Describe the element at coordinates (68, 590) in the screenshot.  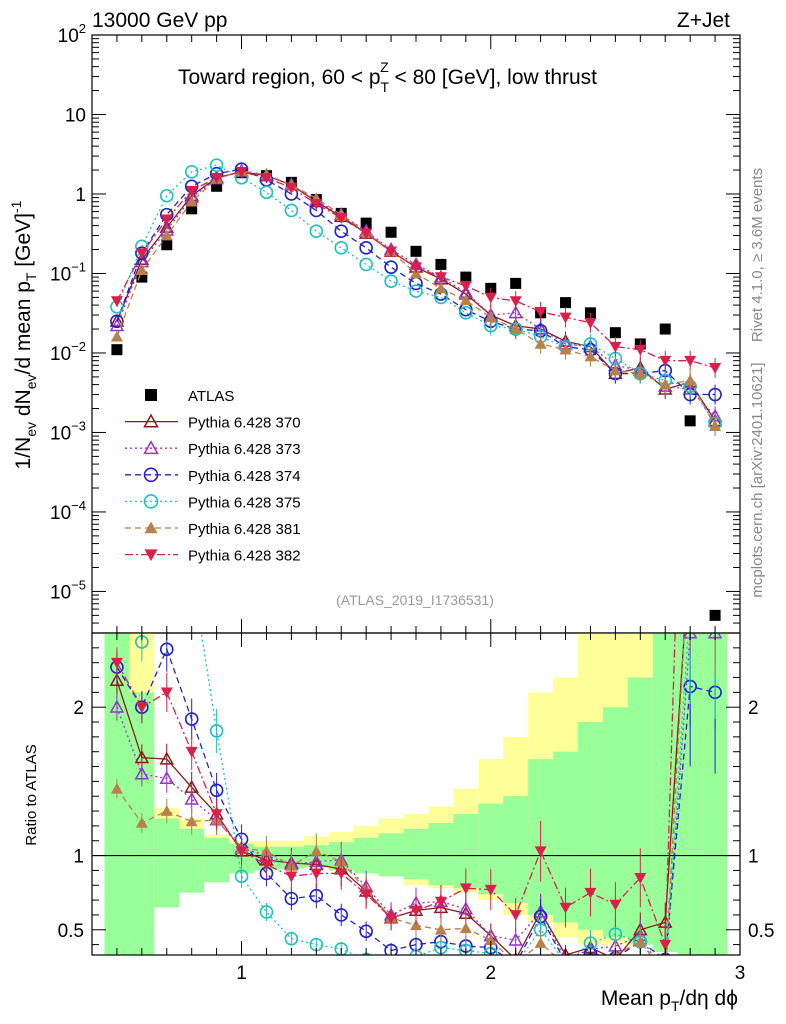
I see `y-tick-label: 10⁻⁵` at that location.